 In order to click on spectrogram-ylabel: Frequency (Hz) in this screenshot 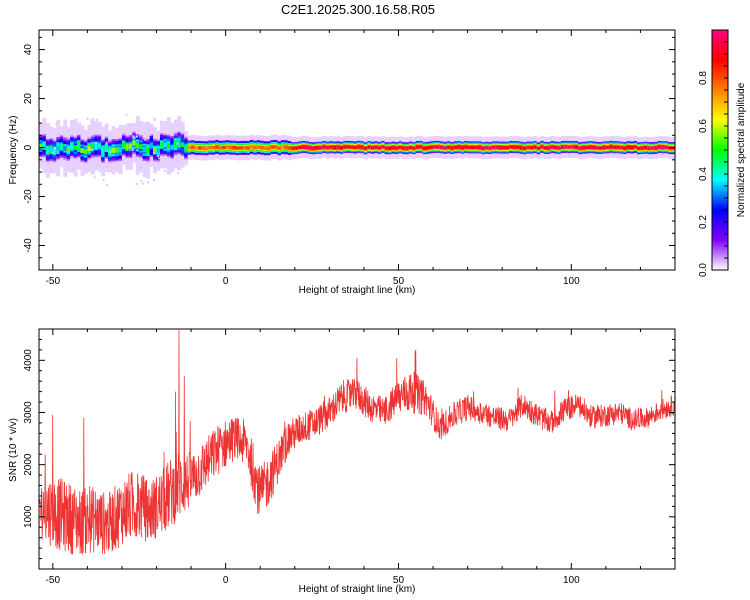, I will do `click(13, 150)`.